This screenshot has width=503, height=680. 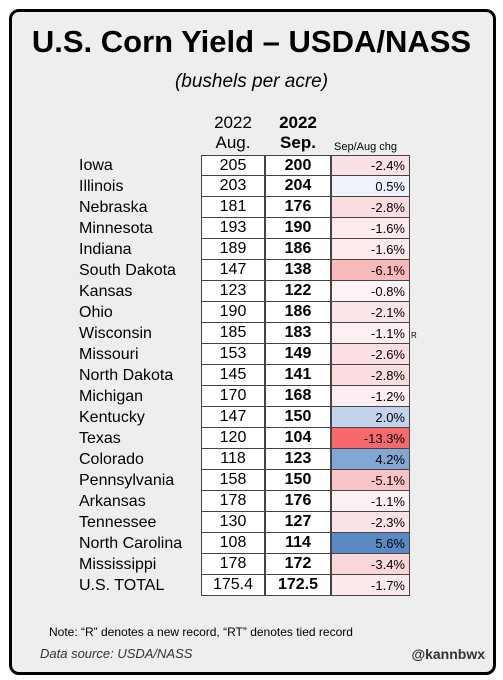 I want to click on state-label: Minnesota, so click(x=116, y=228).